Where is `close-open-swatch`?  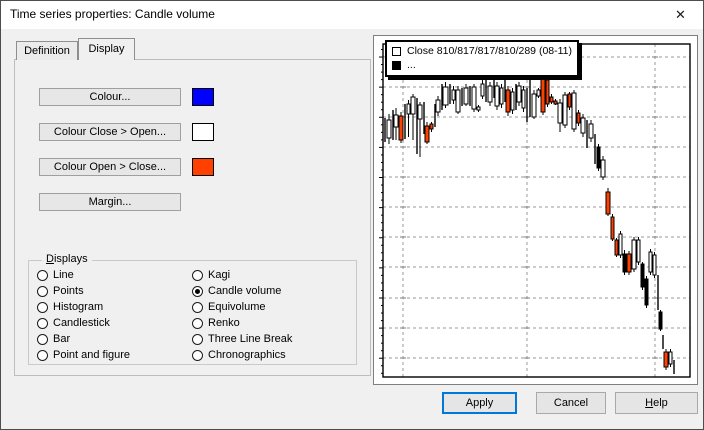
close-open-swatch is located at coordinates (203, 132).